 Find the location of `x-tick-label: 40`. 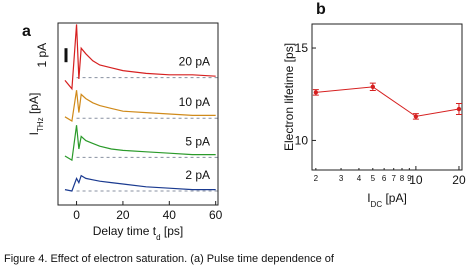

x-tick-label: 40 is located at coordinates (170, 215).